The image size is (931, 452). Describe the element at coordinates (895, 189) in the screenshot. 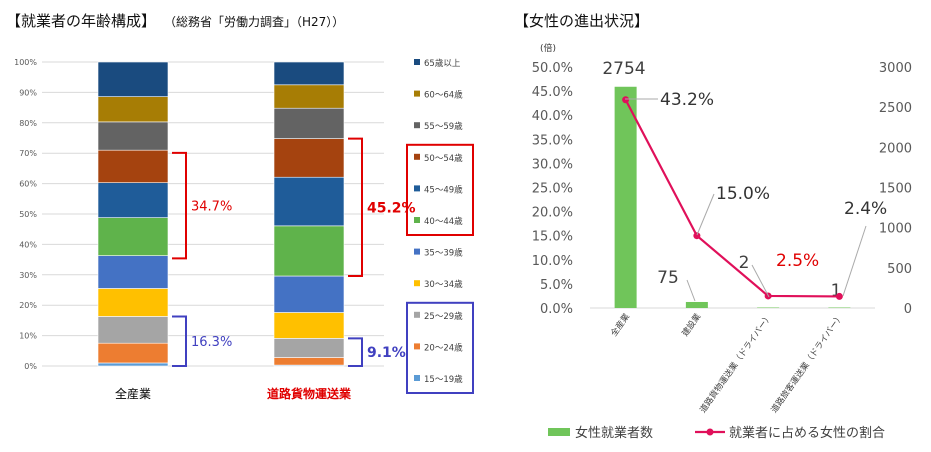

I see `right-axis-tick: 1500` at that location.